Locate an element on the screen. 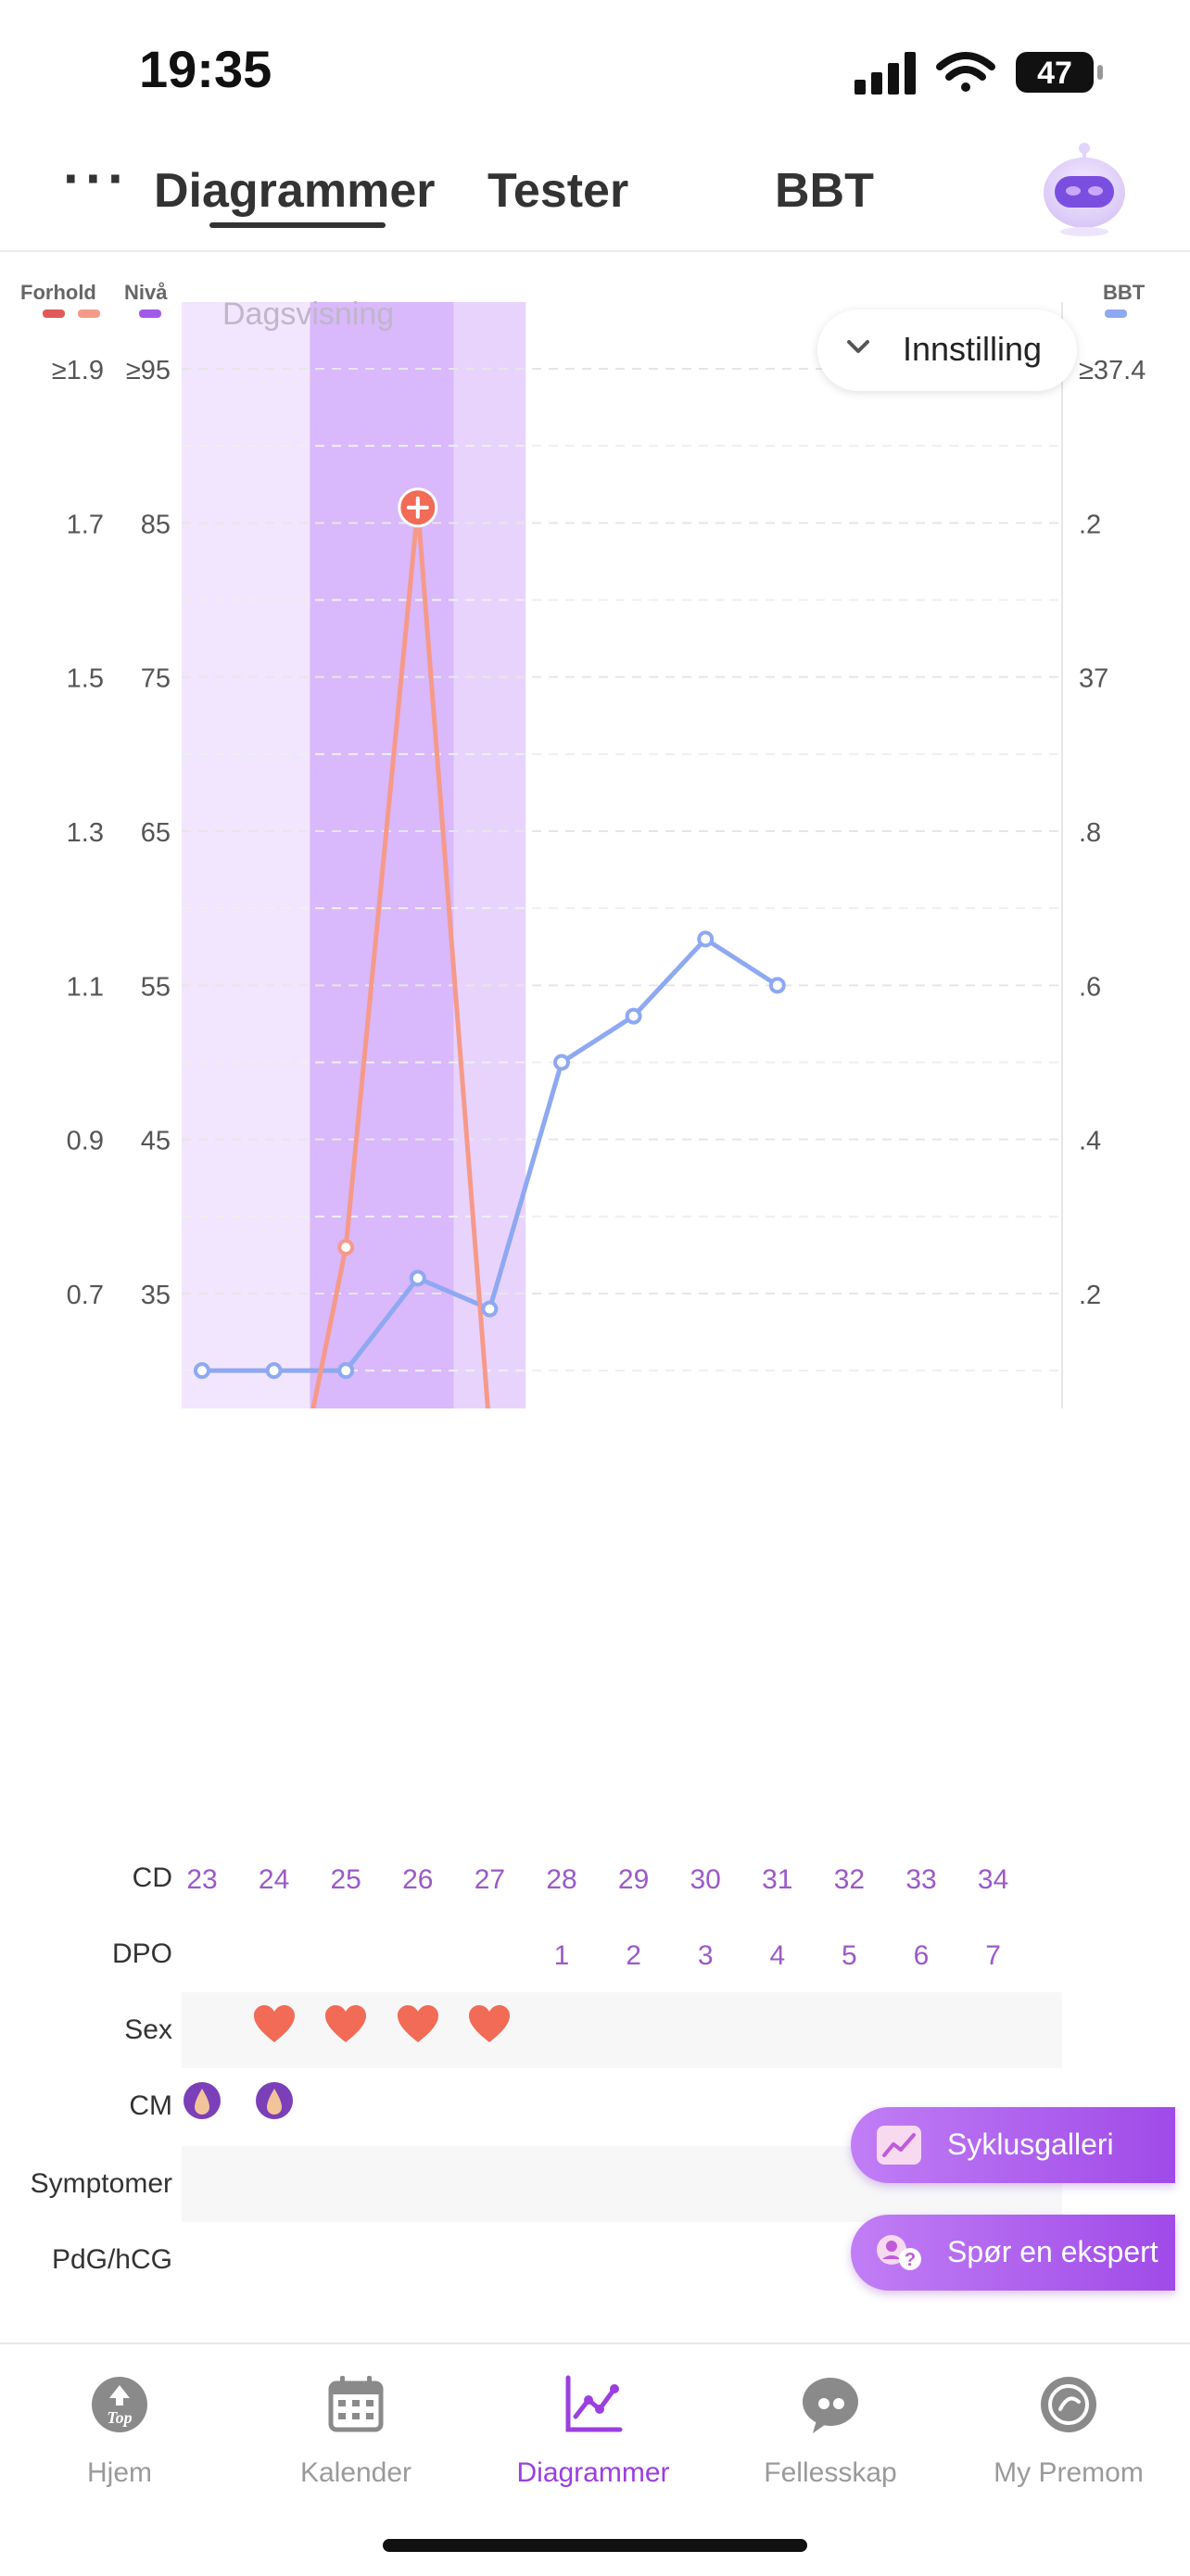  legend-bbt-swatch is located at coordinates (1116, 313).